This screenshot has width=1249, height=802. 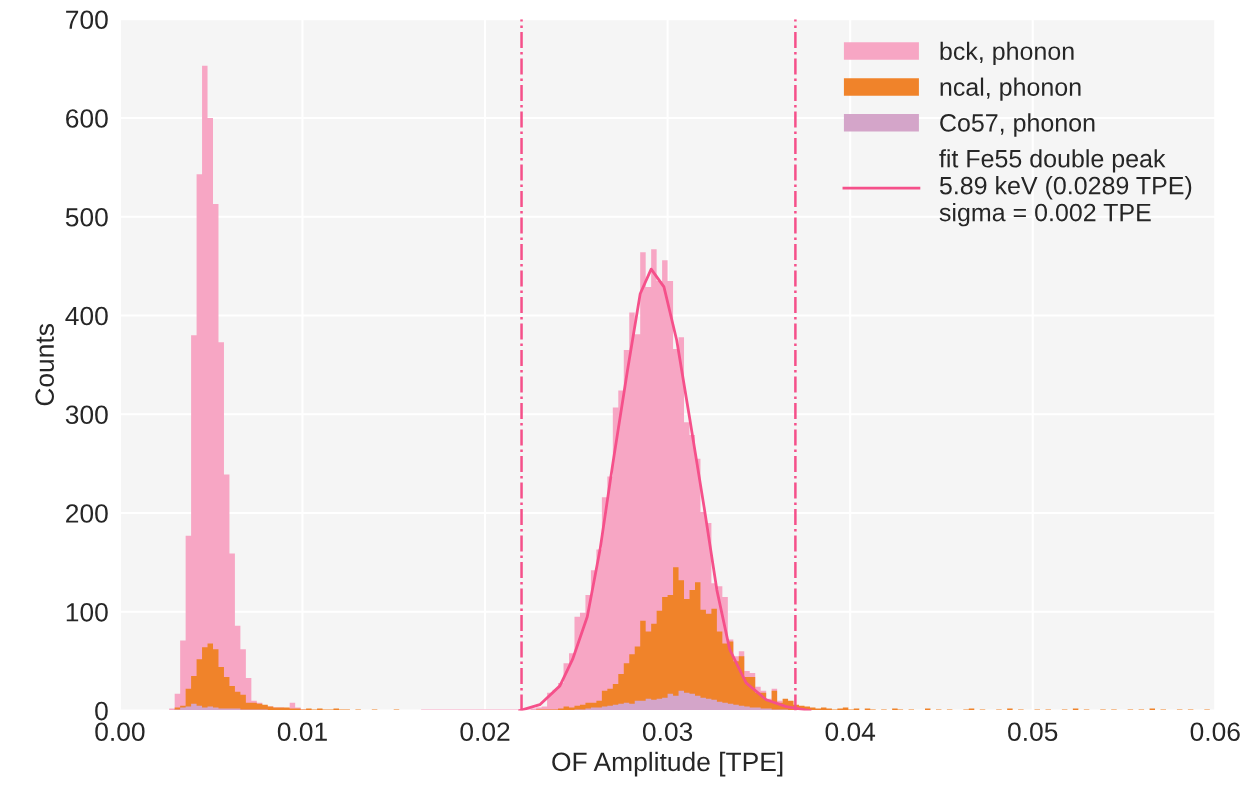 I want to click on x-tick-label: 0.04, so click(x=850, y=732).